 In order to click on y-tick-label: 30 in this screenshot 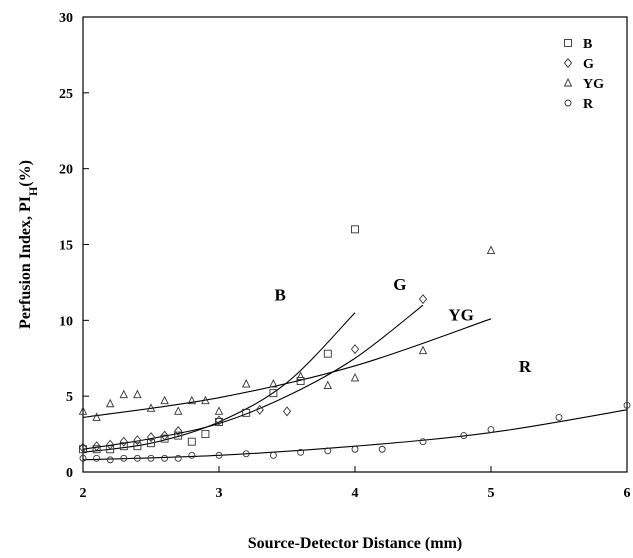, I will do `click(66, 18)`.